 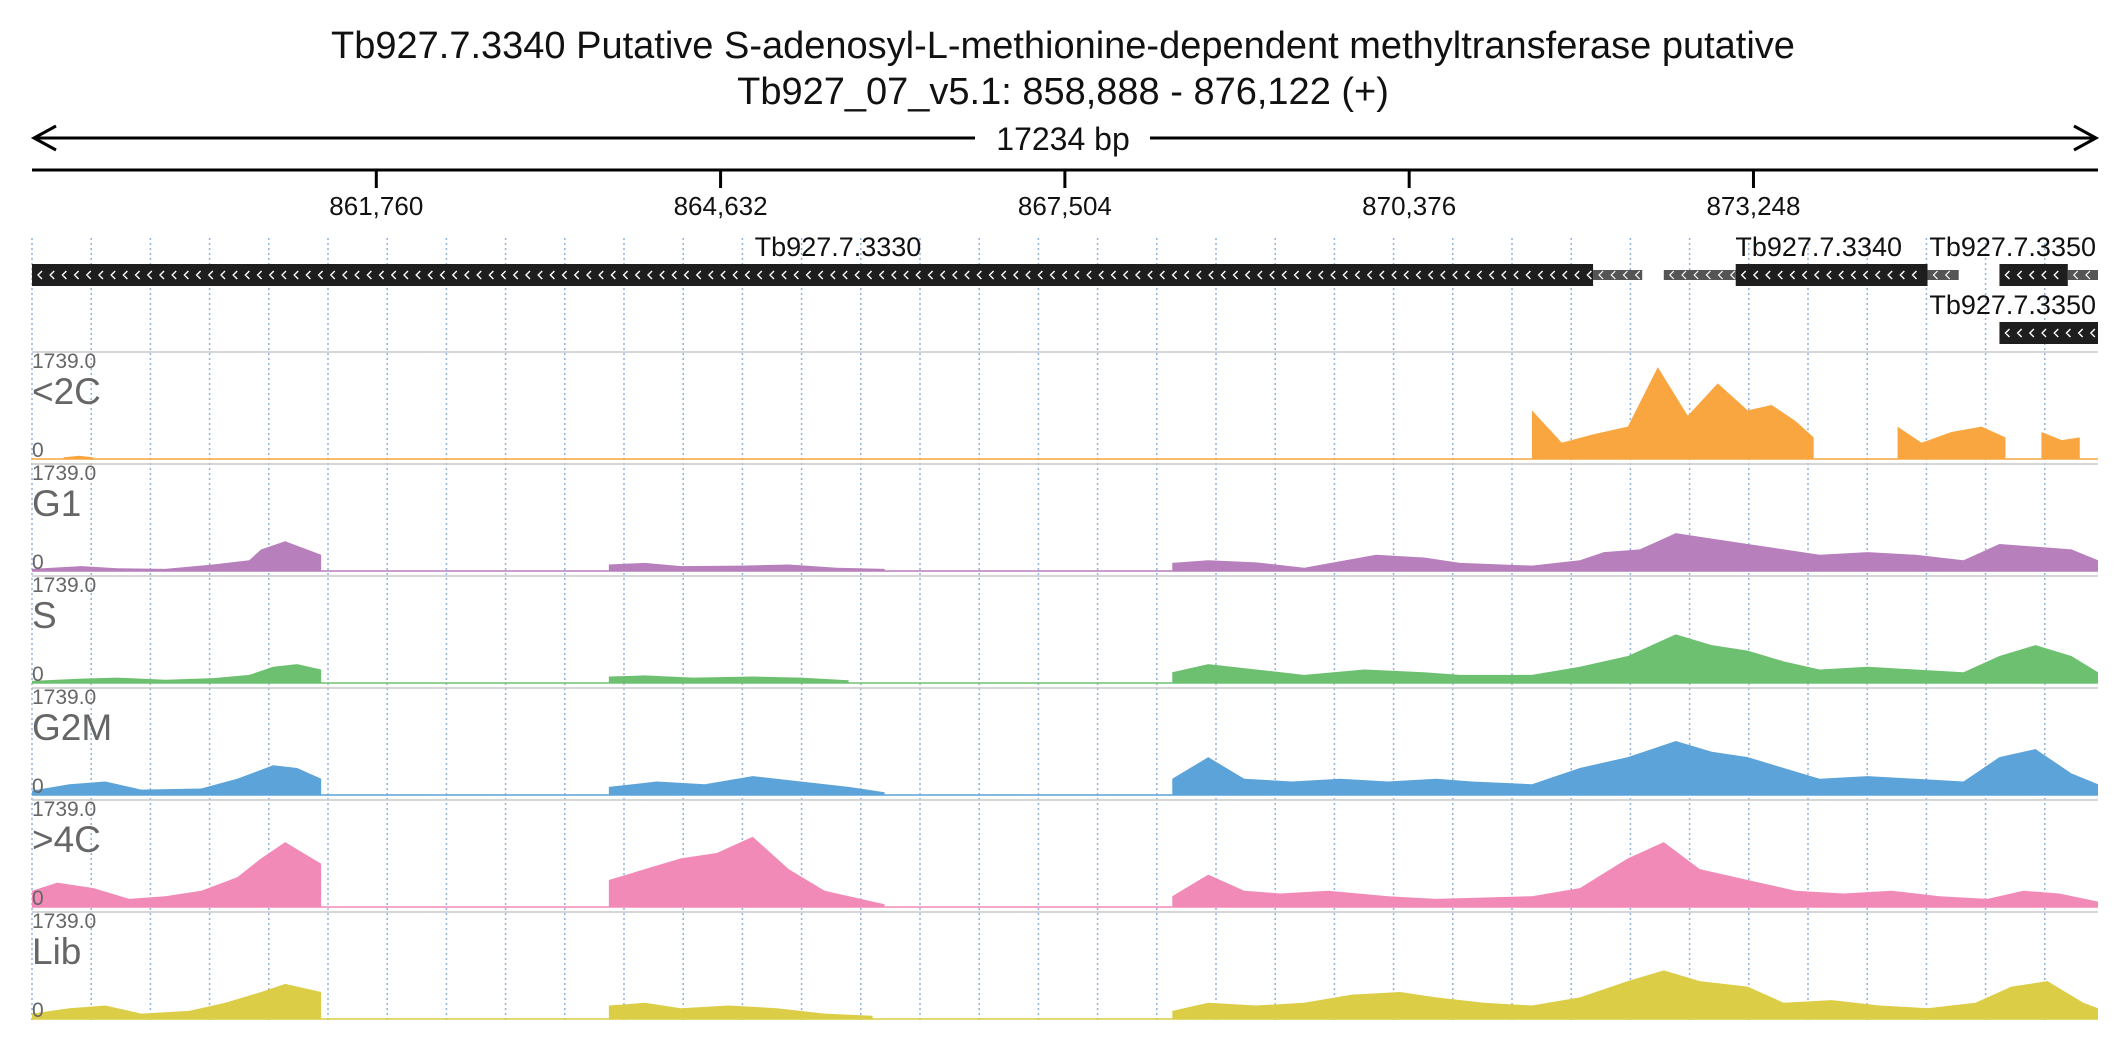 I want to click on ruler-tick-label: 873,248, so click(x=1753, y=206).